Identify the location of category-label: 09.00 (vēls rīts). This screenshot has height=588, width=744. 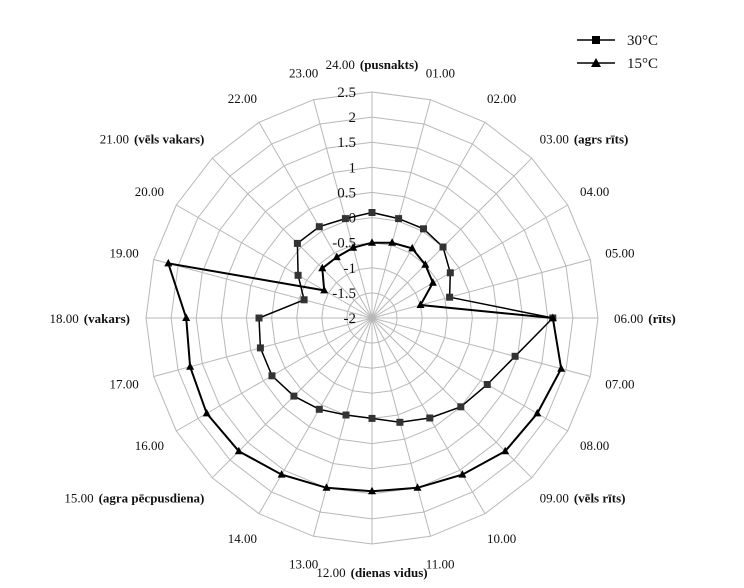
(583, 498).